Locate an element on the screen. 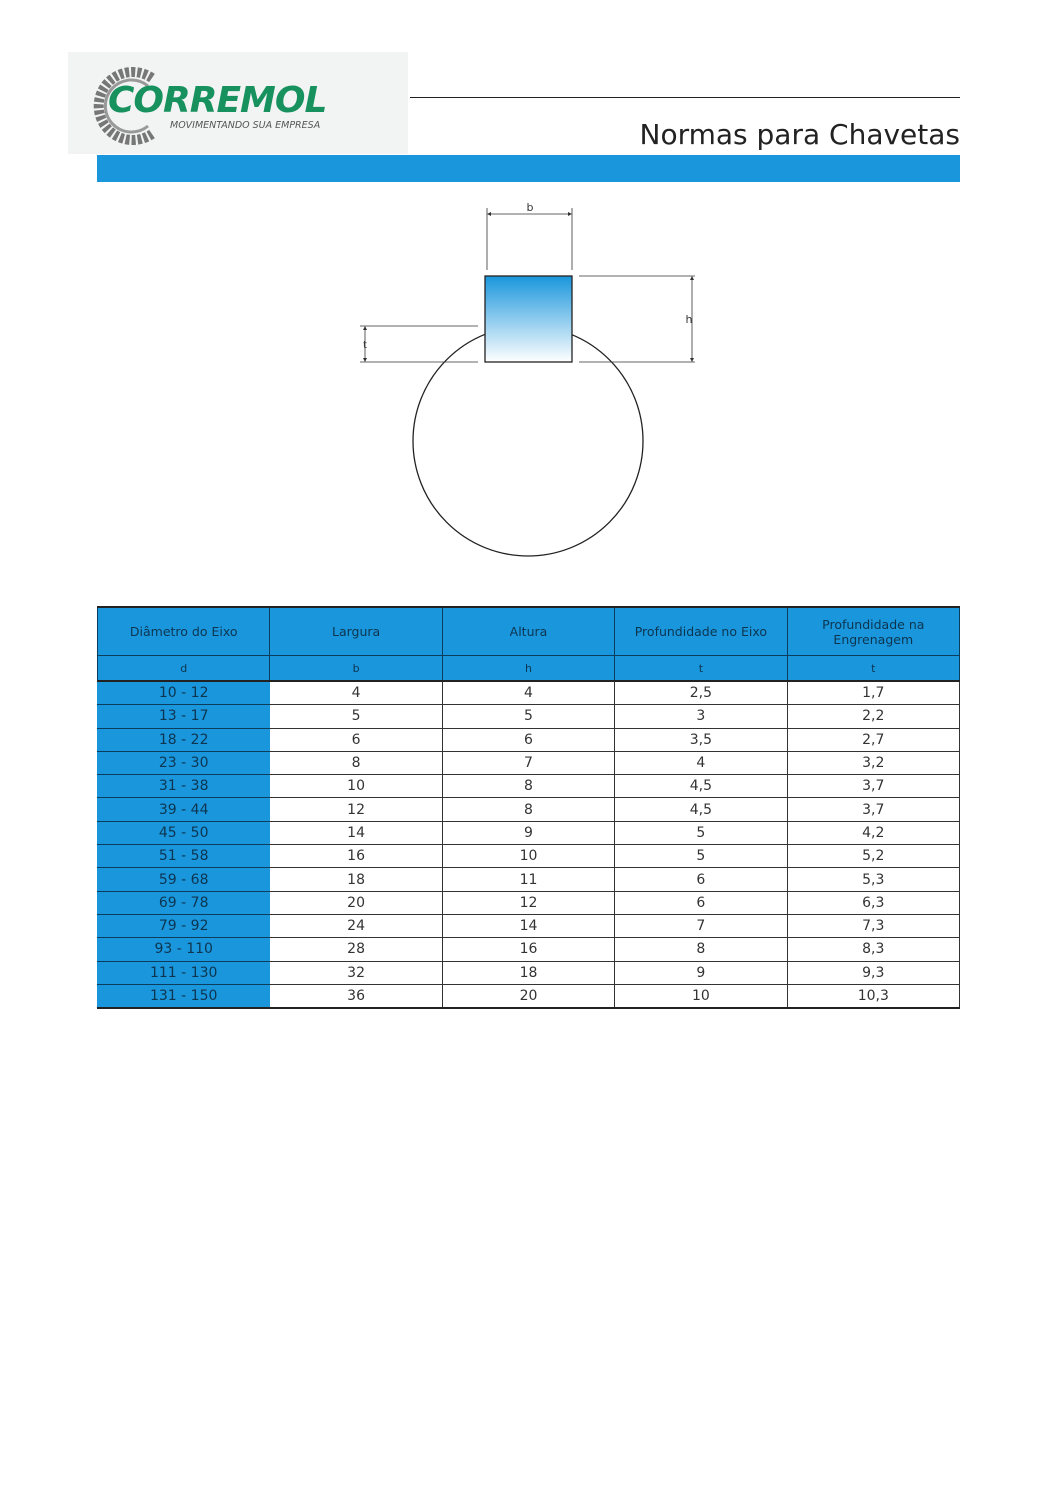 The image size is (1061, 1500). table-row: 45 - 50 14 9 5 4,2 is located at coordinates (528, 833).